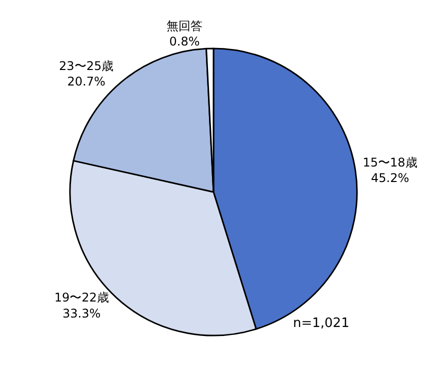  What do you see at coordinates (321, 323) in the screenshot?
I see `text: n=1,021` at bounding box center [321, 323].